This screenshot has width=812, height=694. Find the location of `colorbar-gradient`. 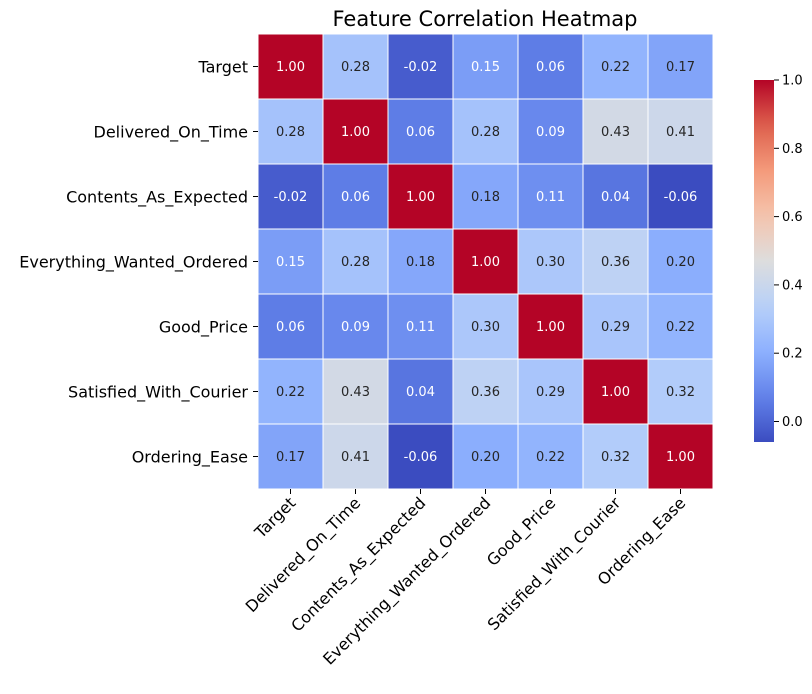

colorbar-gradient is located at coordinates (764, 261).